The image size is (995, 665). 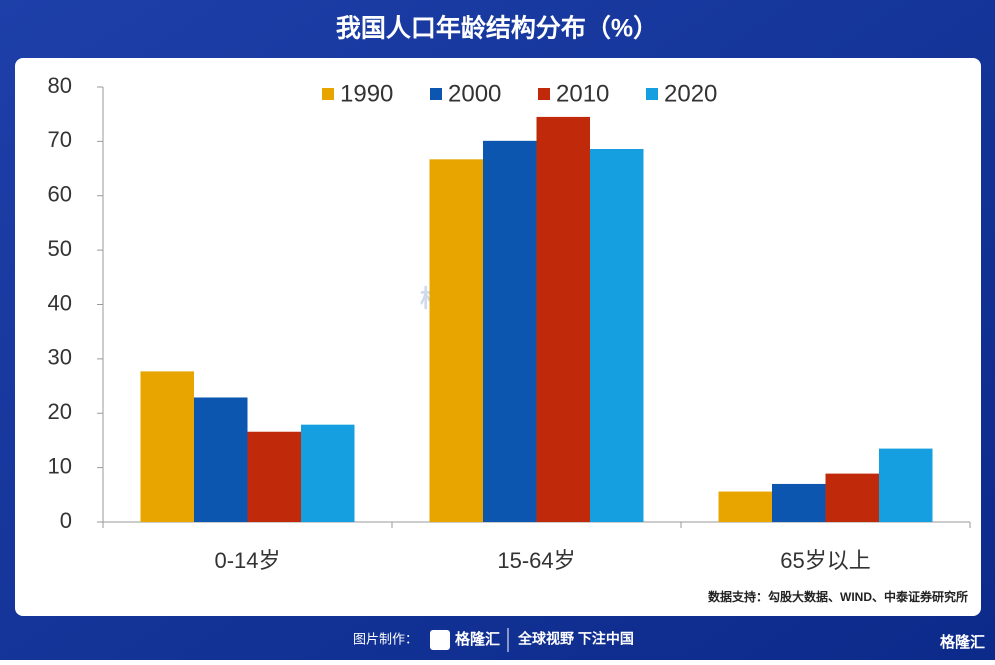 I want to click on legend-label: 2000, so click(x=474, y=93).